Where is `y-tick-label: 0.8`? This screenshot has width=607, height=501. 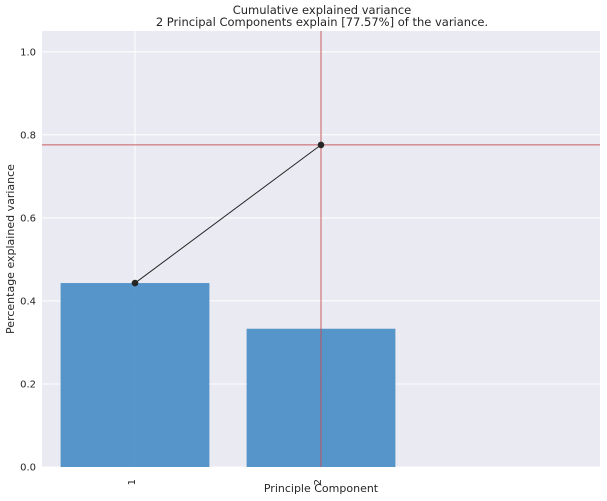
y-tick-label: 0.8 is located at coordinates (28, 135).